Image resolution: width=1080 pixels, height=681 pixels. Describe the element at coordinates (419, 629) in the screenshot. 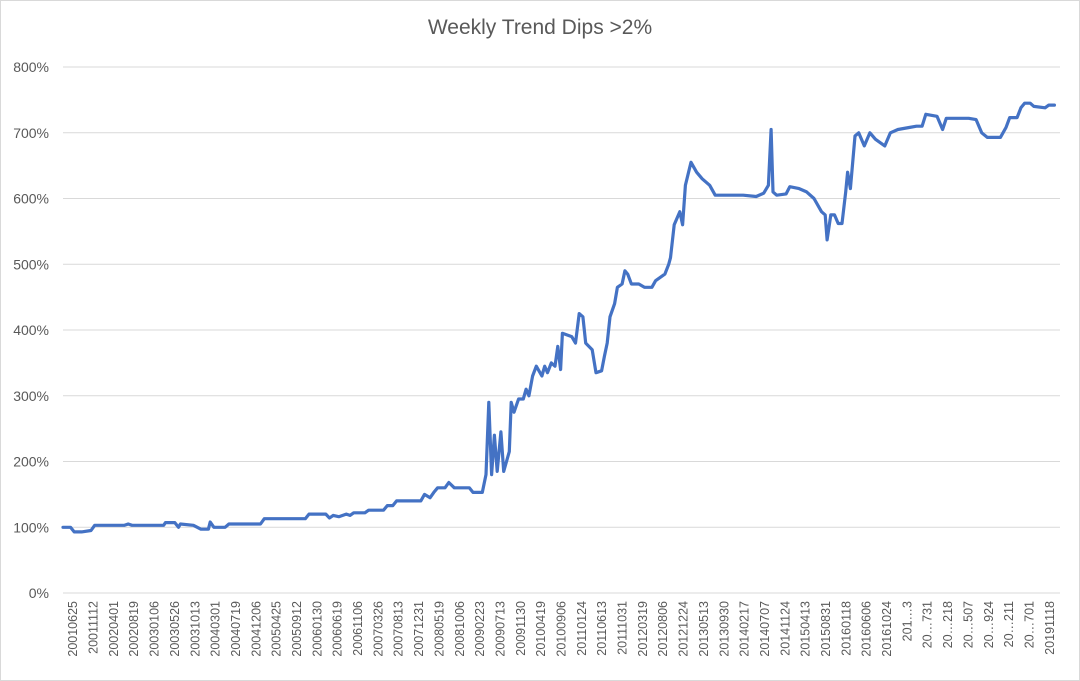

I see `x-tick-label: 20071231` at that location.